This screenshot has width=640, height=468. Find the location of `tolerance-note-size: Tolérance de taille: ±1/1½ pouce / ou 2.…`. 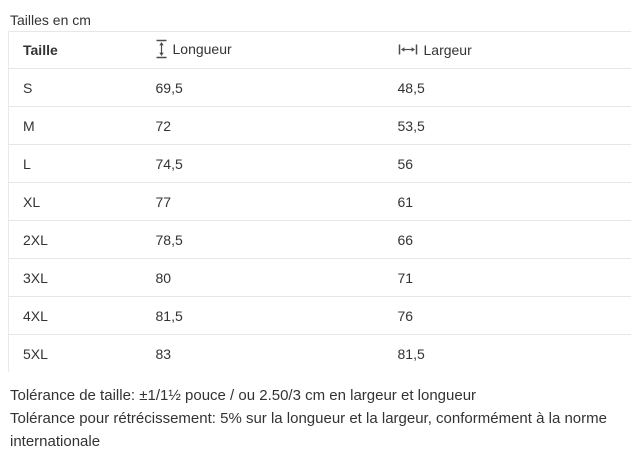

tolerance-note-size: Tolérance de taille: ±1/1½ pouce / ou 2.… is located at coordinates (243, 395).